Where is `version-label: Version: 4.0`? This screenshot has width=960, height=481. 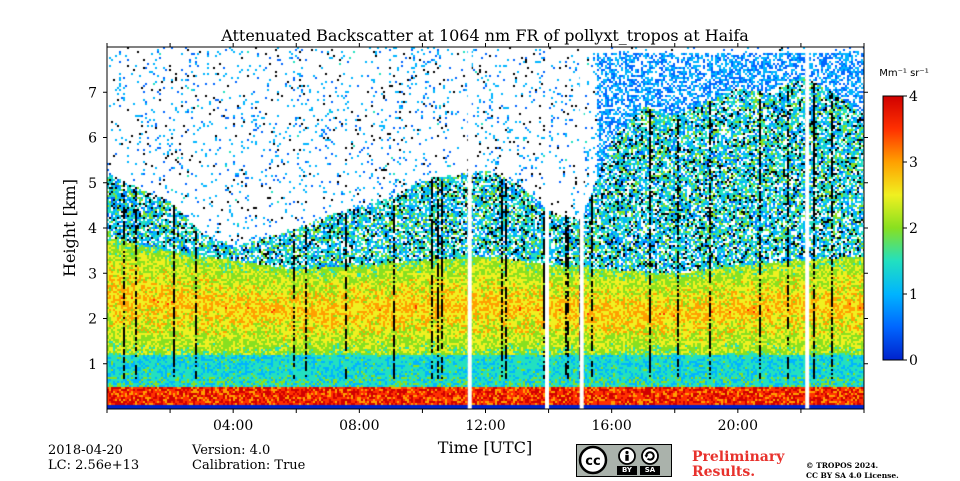
version-label: Version: 4.0 is located at coordinates (231, 450).